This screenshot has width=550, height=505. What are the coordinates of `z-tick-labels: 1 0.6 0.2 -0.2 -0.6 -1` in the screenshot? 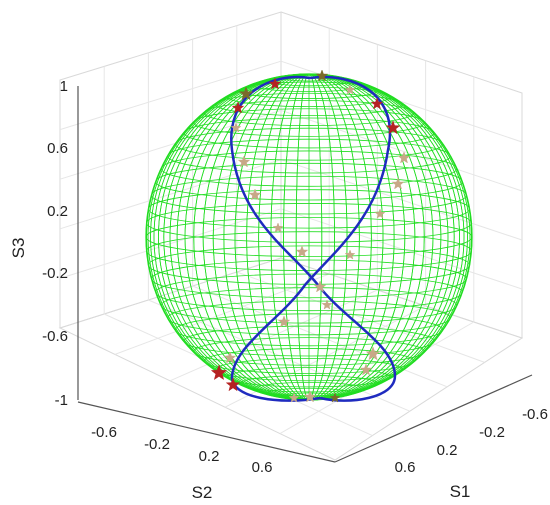 It's located at (55, 243).